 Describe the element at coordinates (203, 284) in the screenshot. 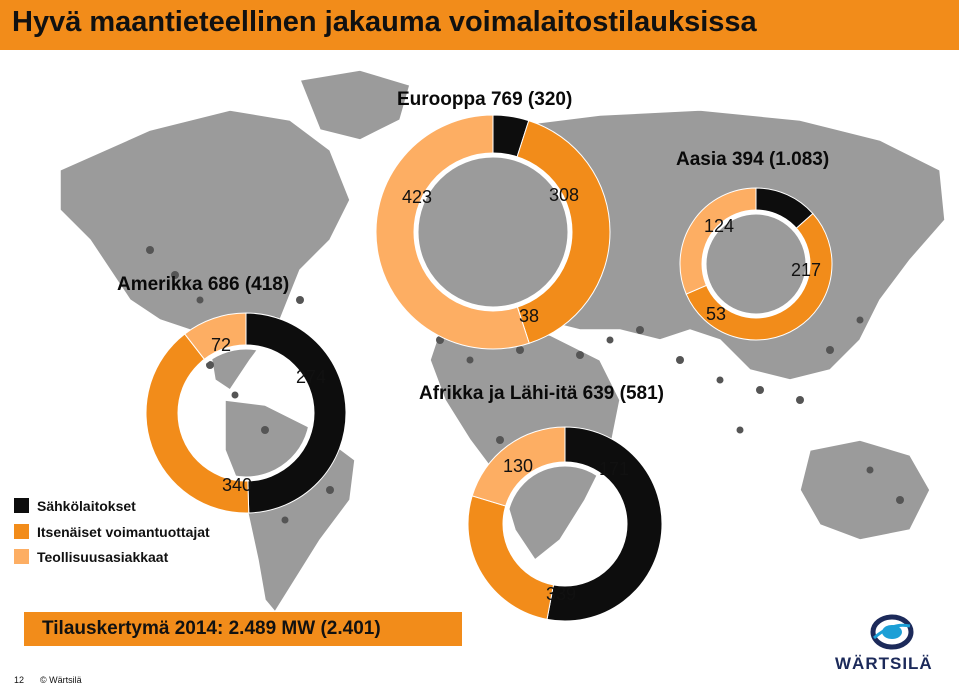

I see `americas-title: Amerikka 686 (418)` at that location.